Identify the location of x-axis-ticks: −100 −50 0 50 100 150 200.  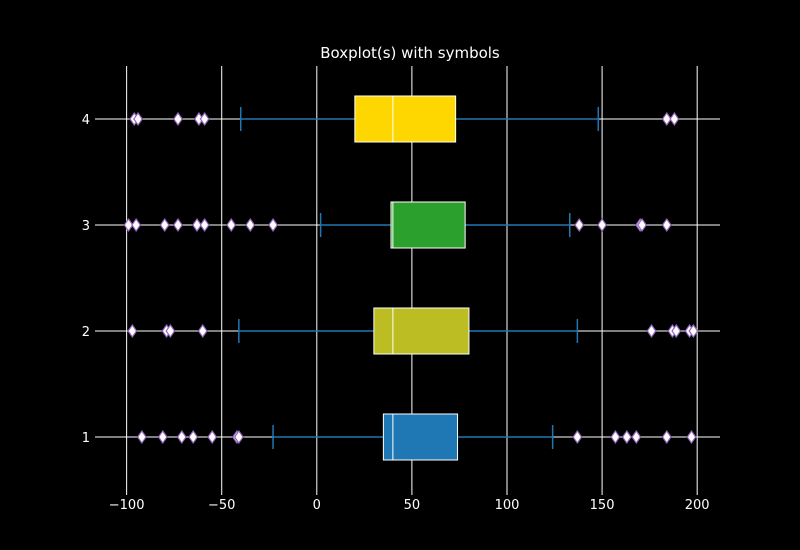
(409, 501).